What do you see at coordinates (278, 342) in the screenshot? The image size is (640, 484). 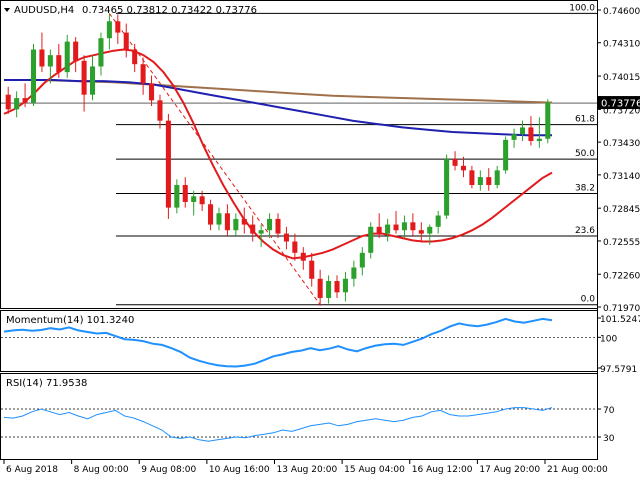 I see `momentum-line` at bounding box center [278, 342].